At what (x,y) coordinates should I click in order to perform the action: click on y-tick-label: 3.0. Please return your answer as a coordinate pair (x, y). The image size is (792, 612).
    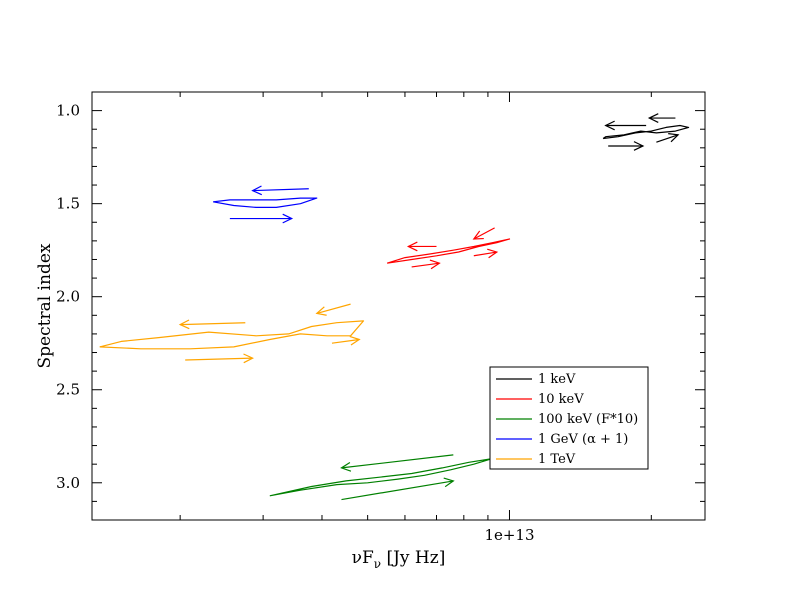
    Looking at the image, I should click on (68, 483).